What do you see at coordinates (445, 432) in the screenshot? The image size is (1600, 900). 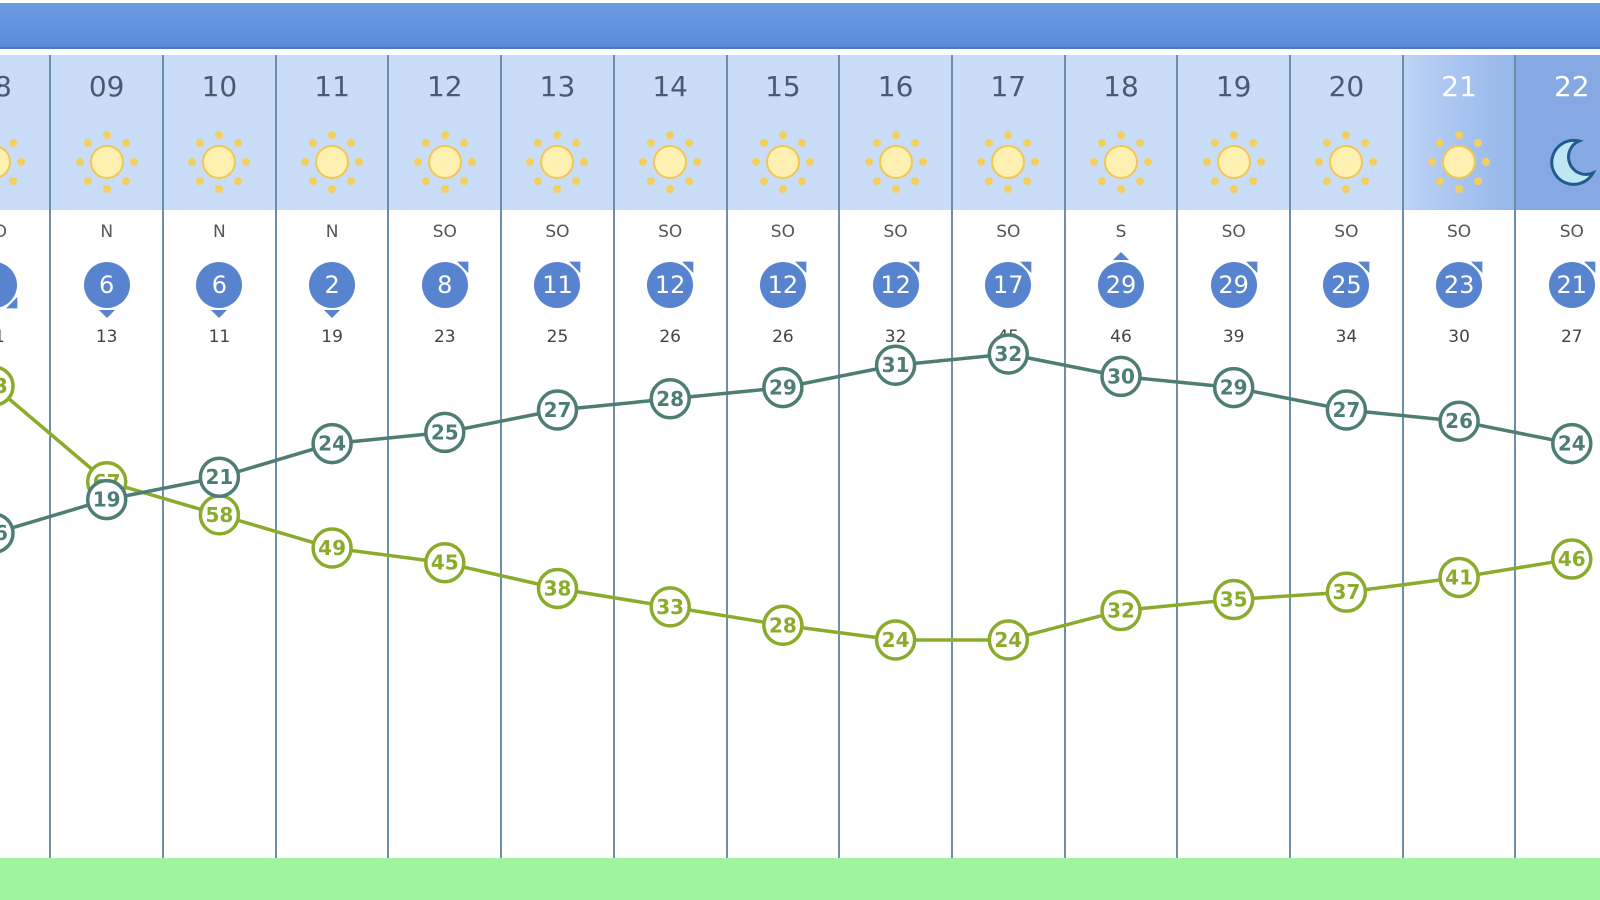 I see `temperature-point: 25` at bounding box center [445, 432].